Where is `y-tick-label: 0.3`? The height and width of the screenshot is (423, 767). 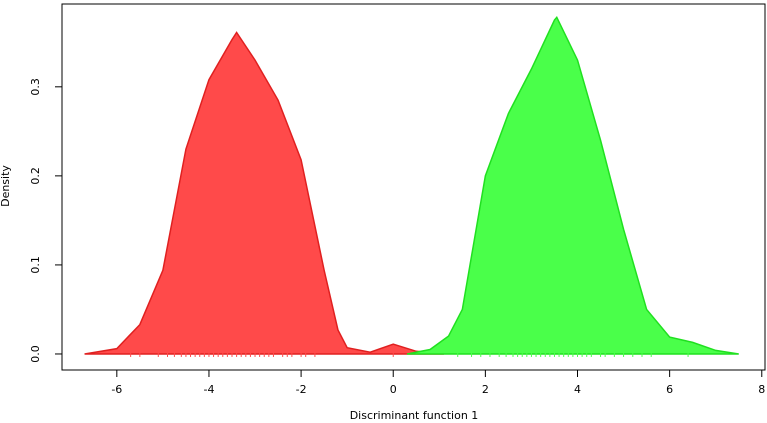 y-tick-label: 0.3 is located at coordinates (35, 87).